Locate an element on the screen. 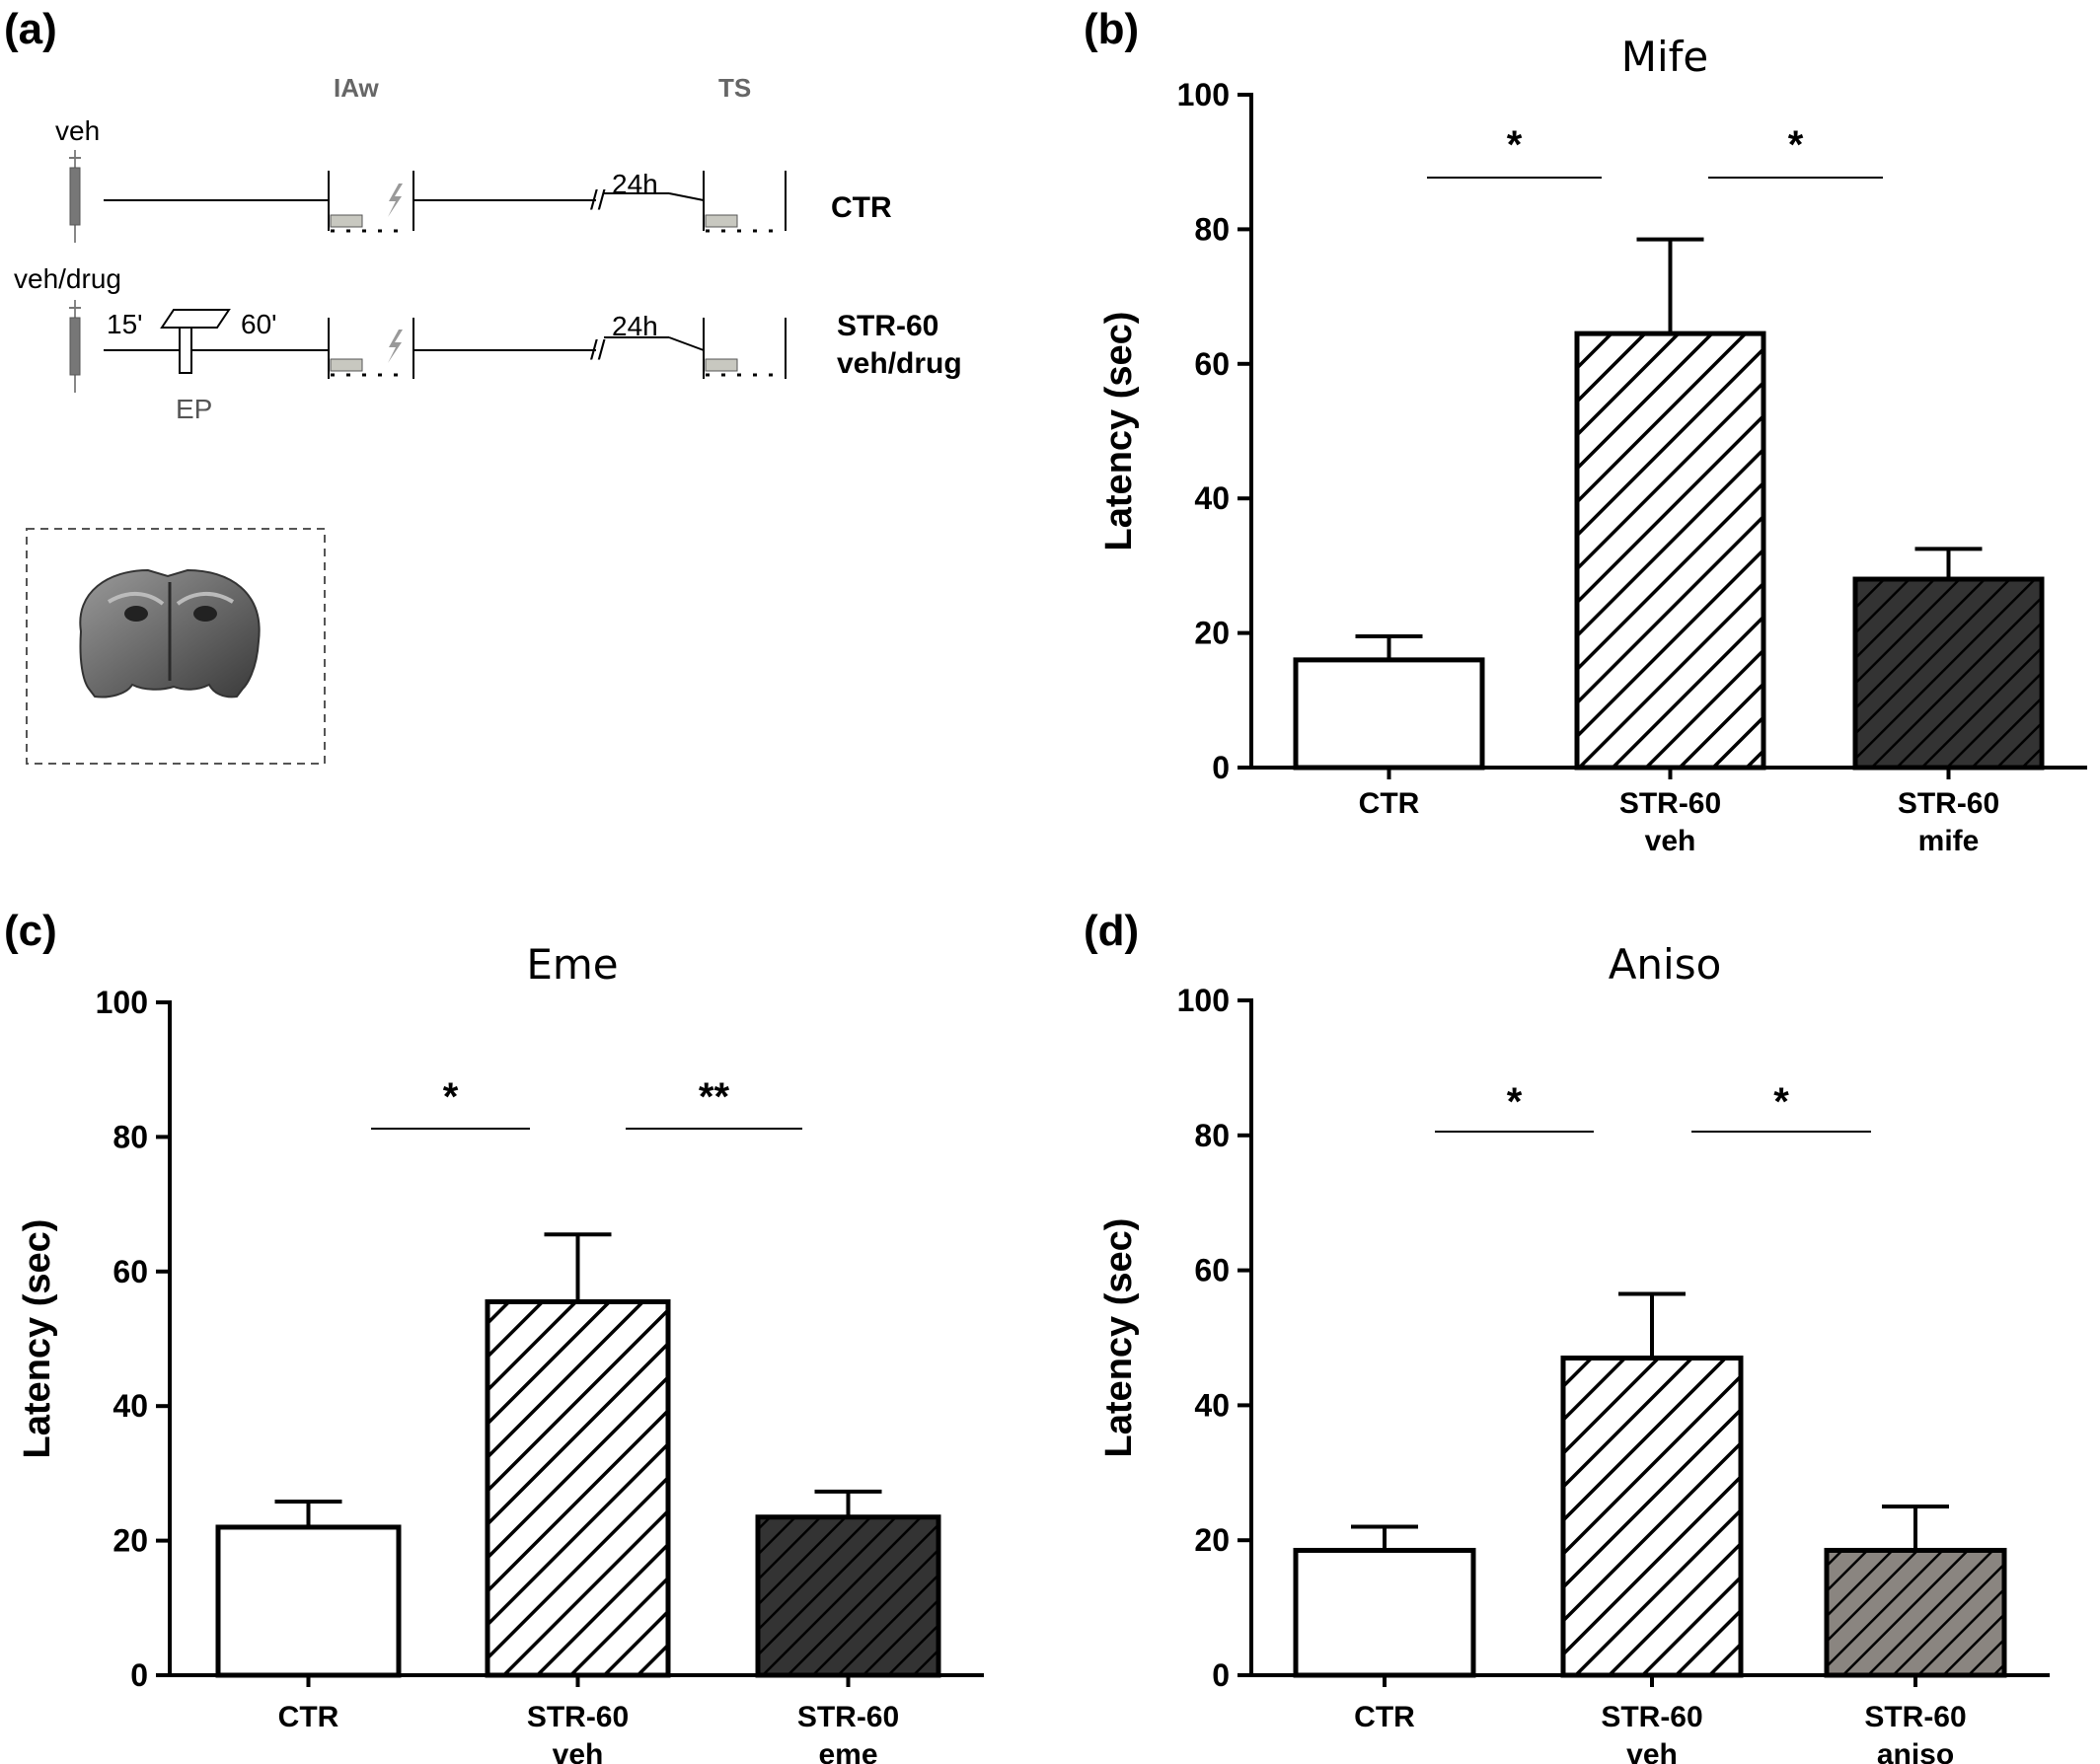 This screenshot has height=1764, width=2100. x-tick-label: mife is located at coordinates (1949, 841).